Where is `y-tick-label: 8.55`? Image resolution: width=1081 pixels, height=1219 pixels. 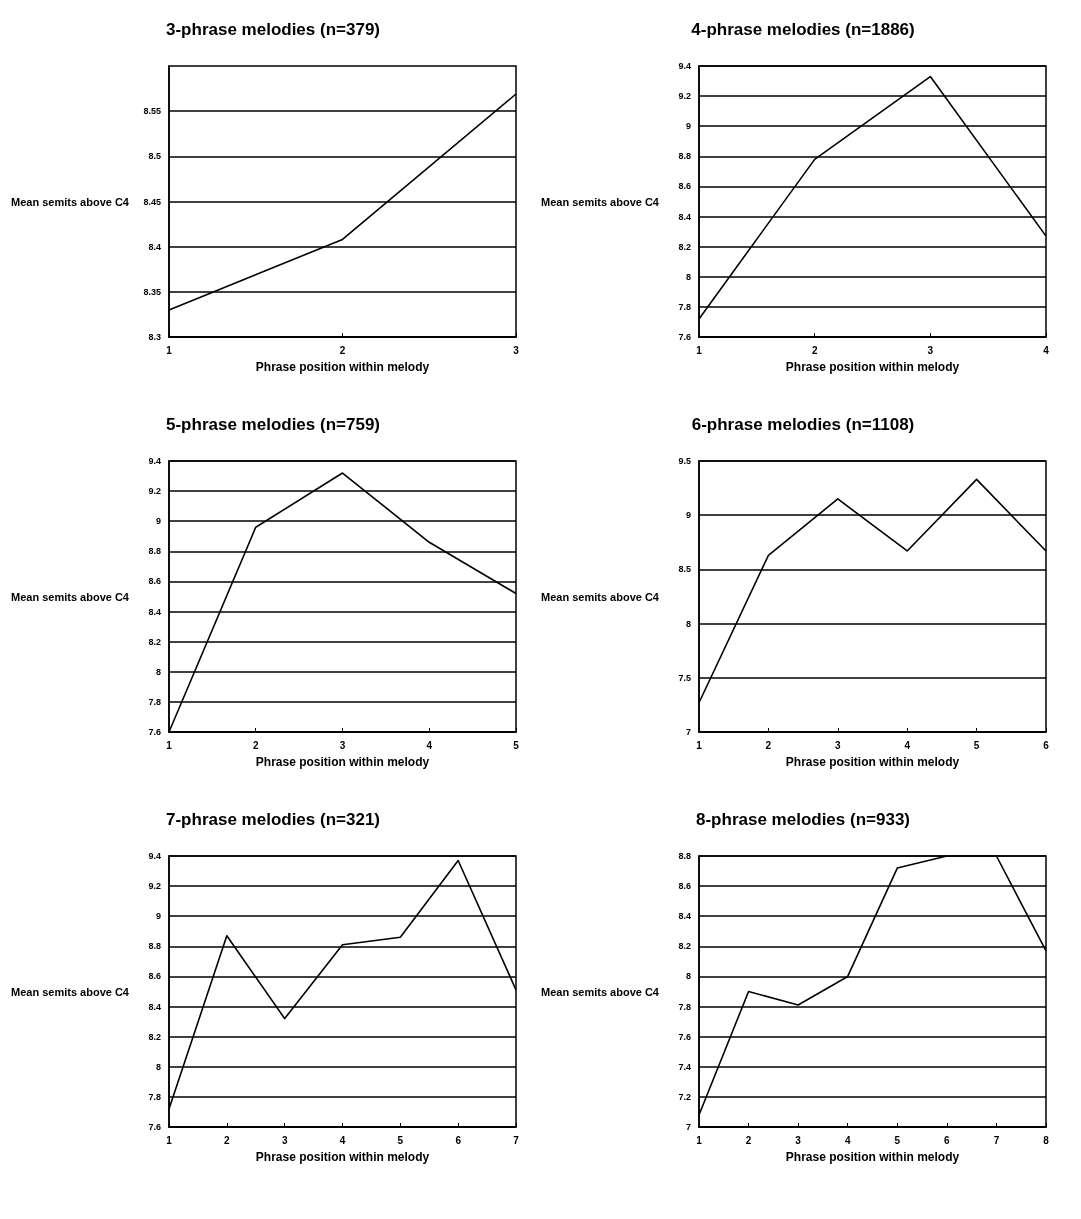
y-tick-label: 8.55 is located at coordinates (152, 111).